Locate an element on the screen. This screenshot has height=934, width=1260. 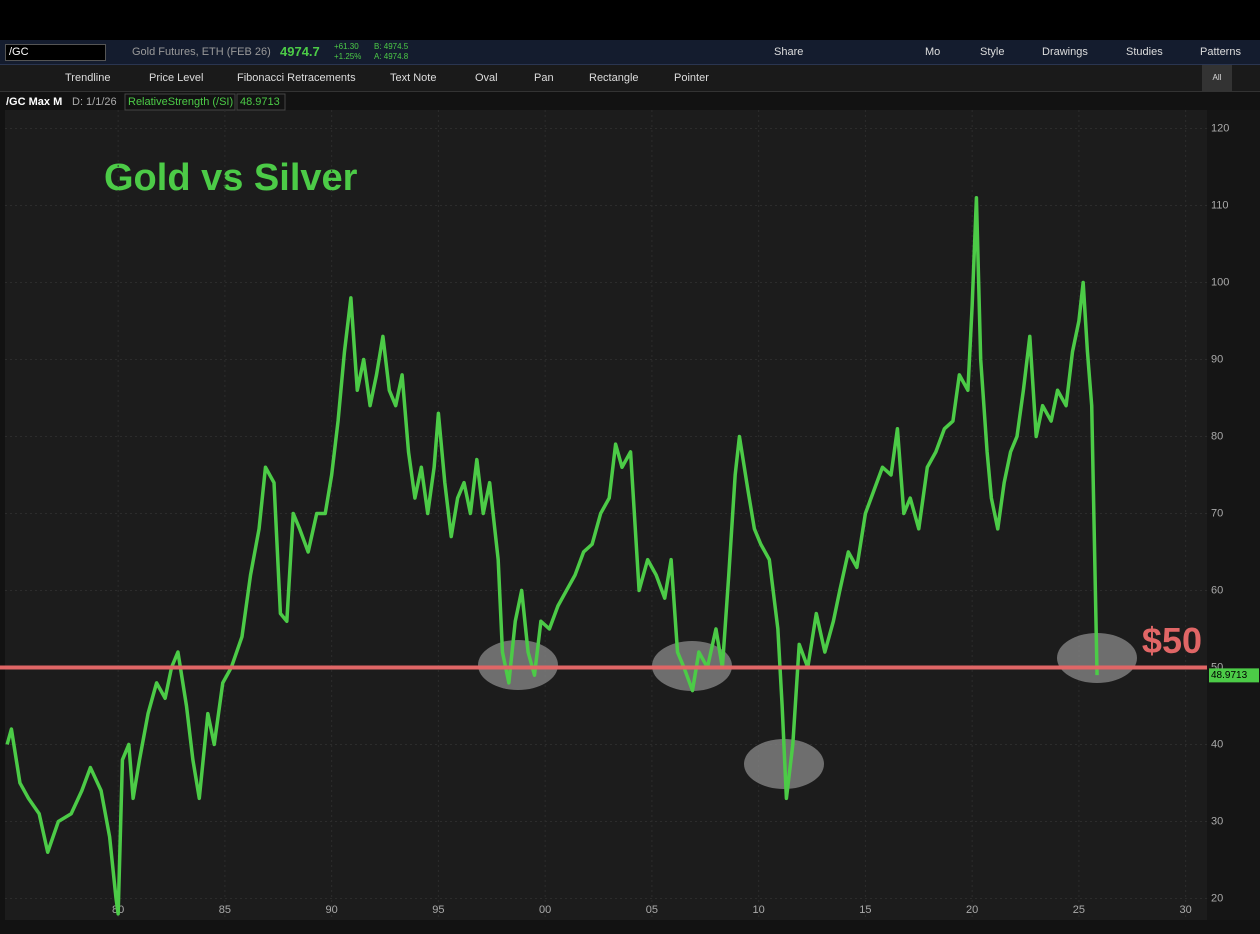
study-name: RelativeStrength (/SI) is located at coordinates (180, 102).